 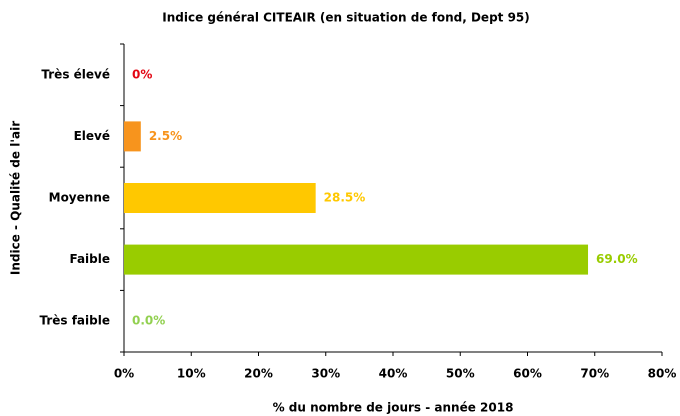 What do you see at coordinates (75, 74) in the screenshot?
I see `y-tick-label: Très élevé` at bounding box center [75, 74].